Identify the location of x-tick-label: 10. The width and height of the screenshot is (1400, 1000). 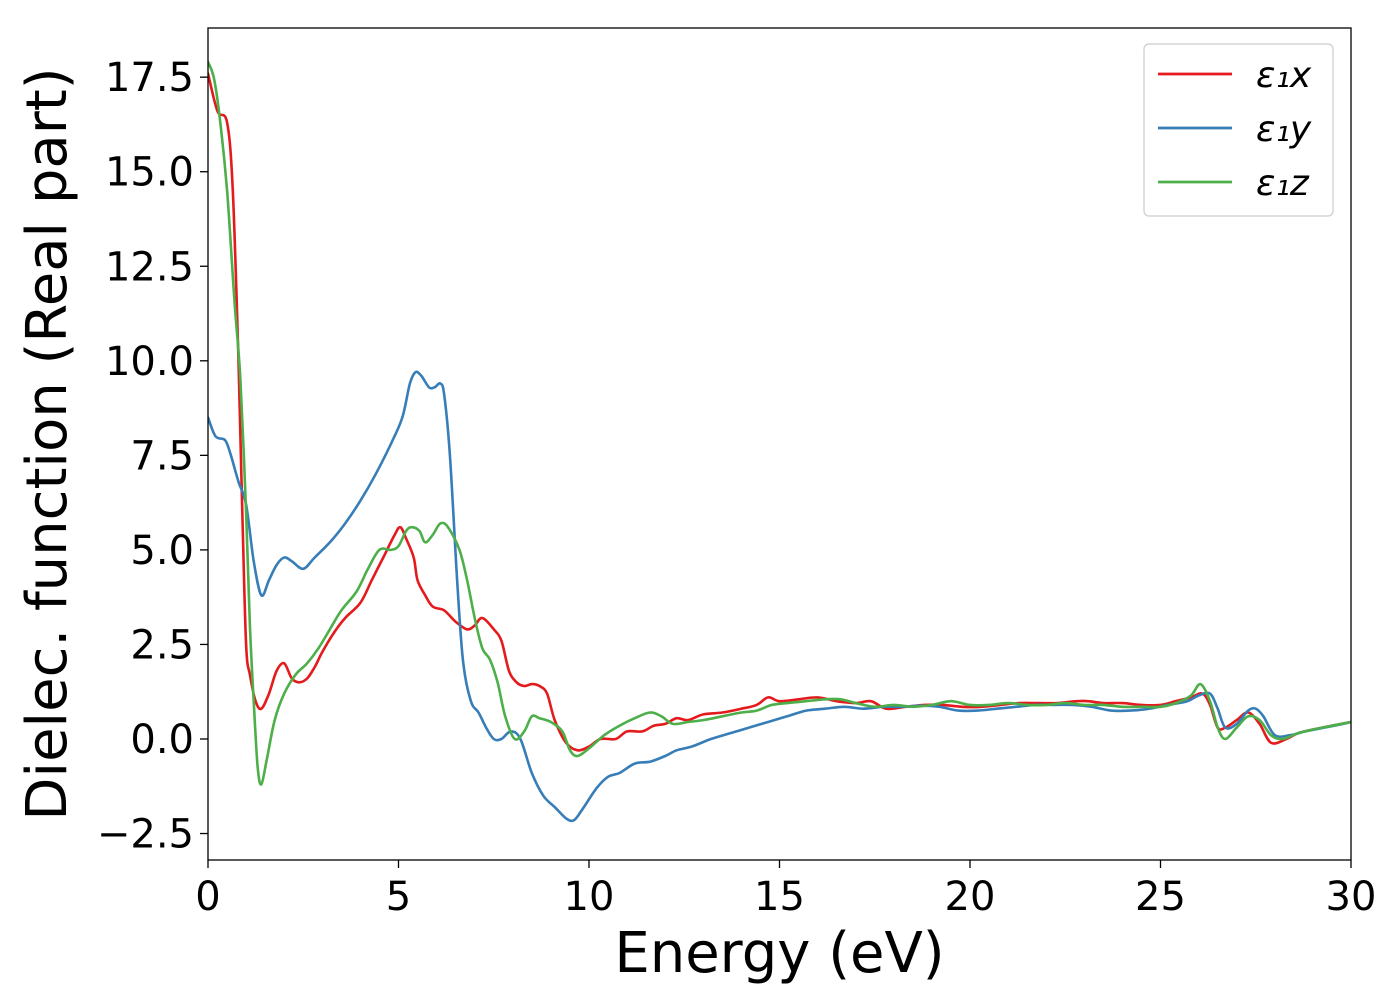
(589, 897).